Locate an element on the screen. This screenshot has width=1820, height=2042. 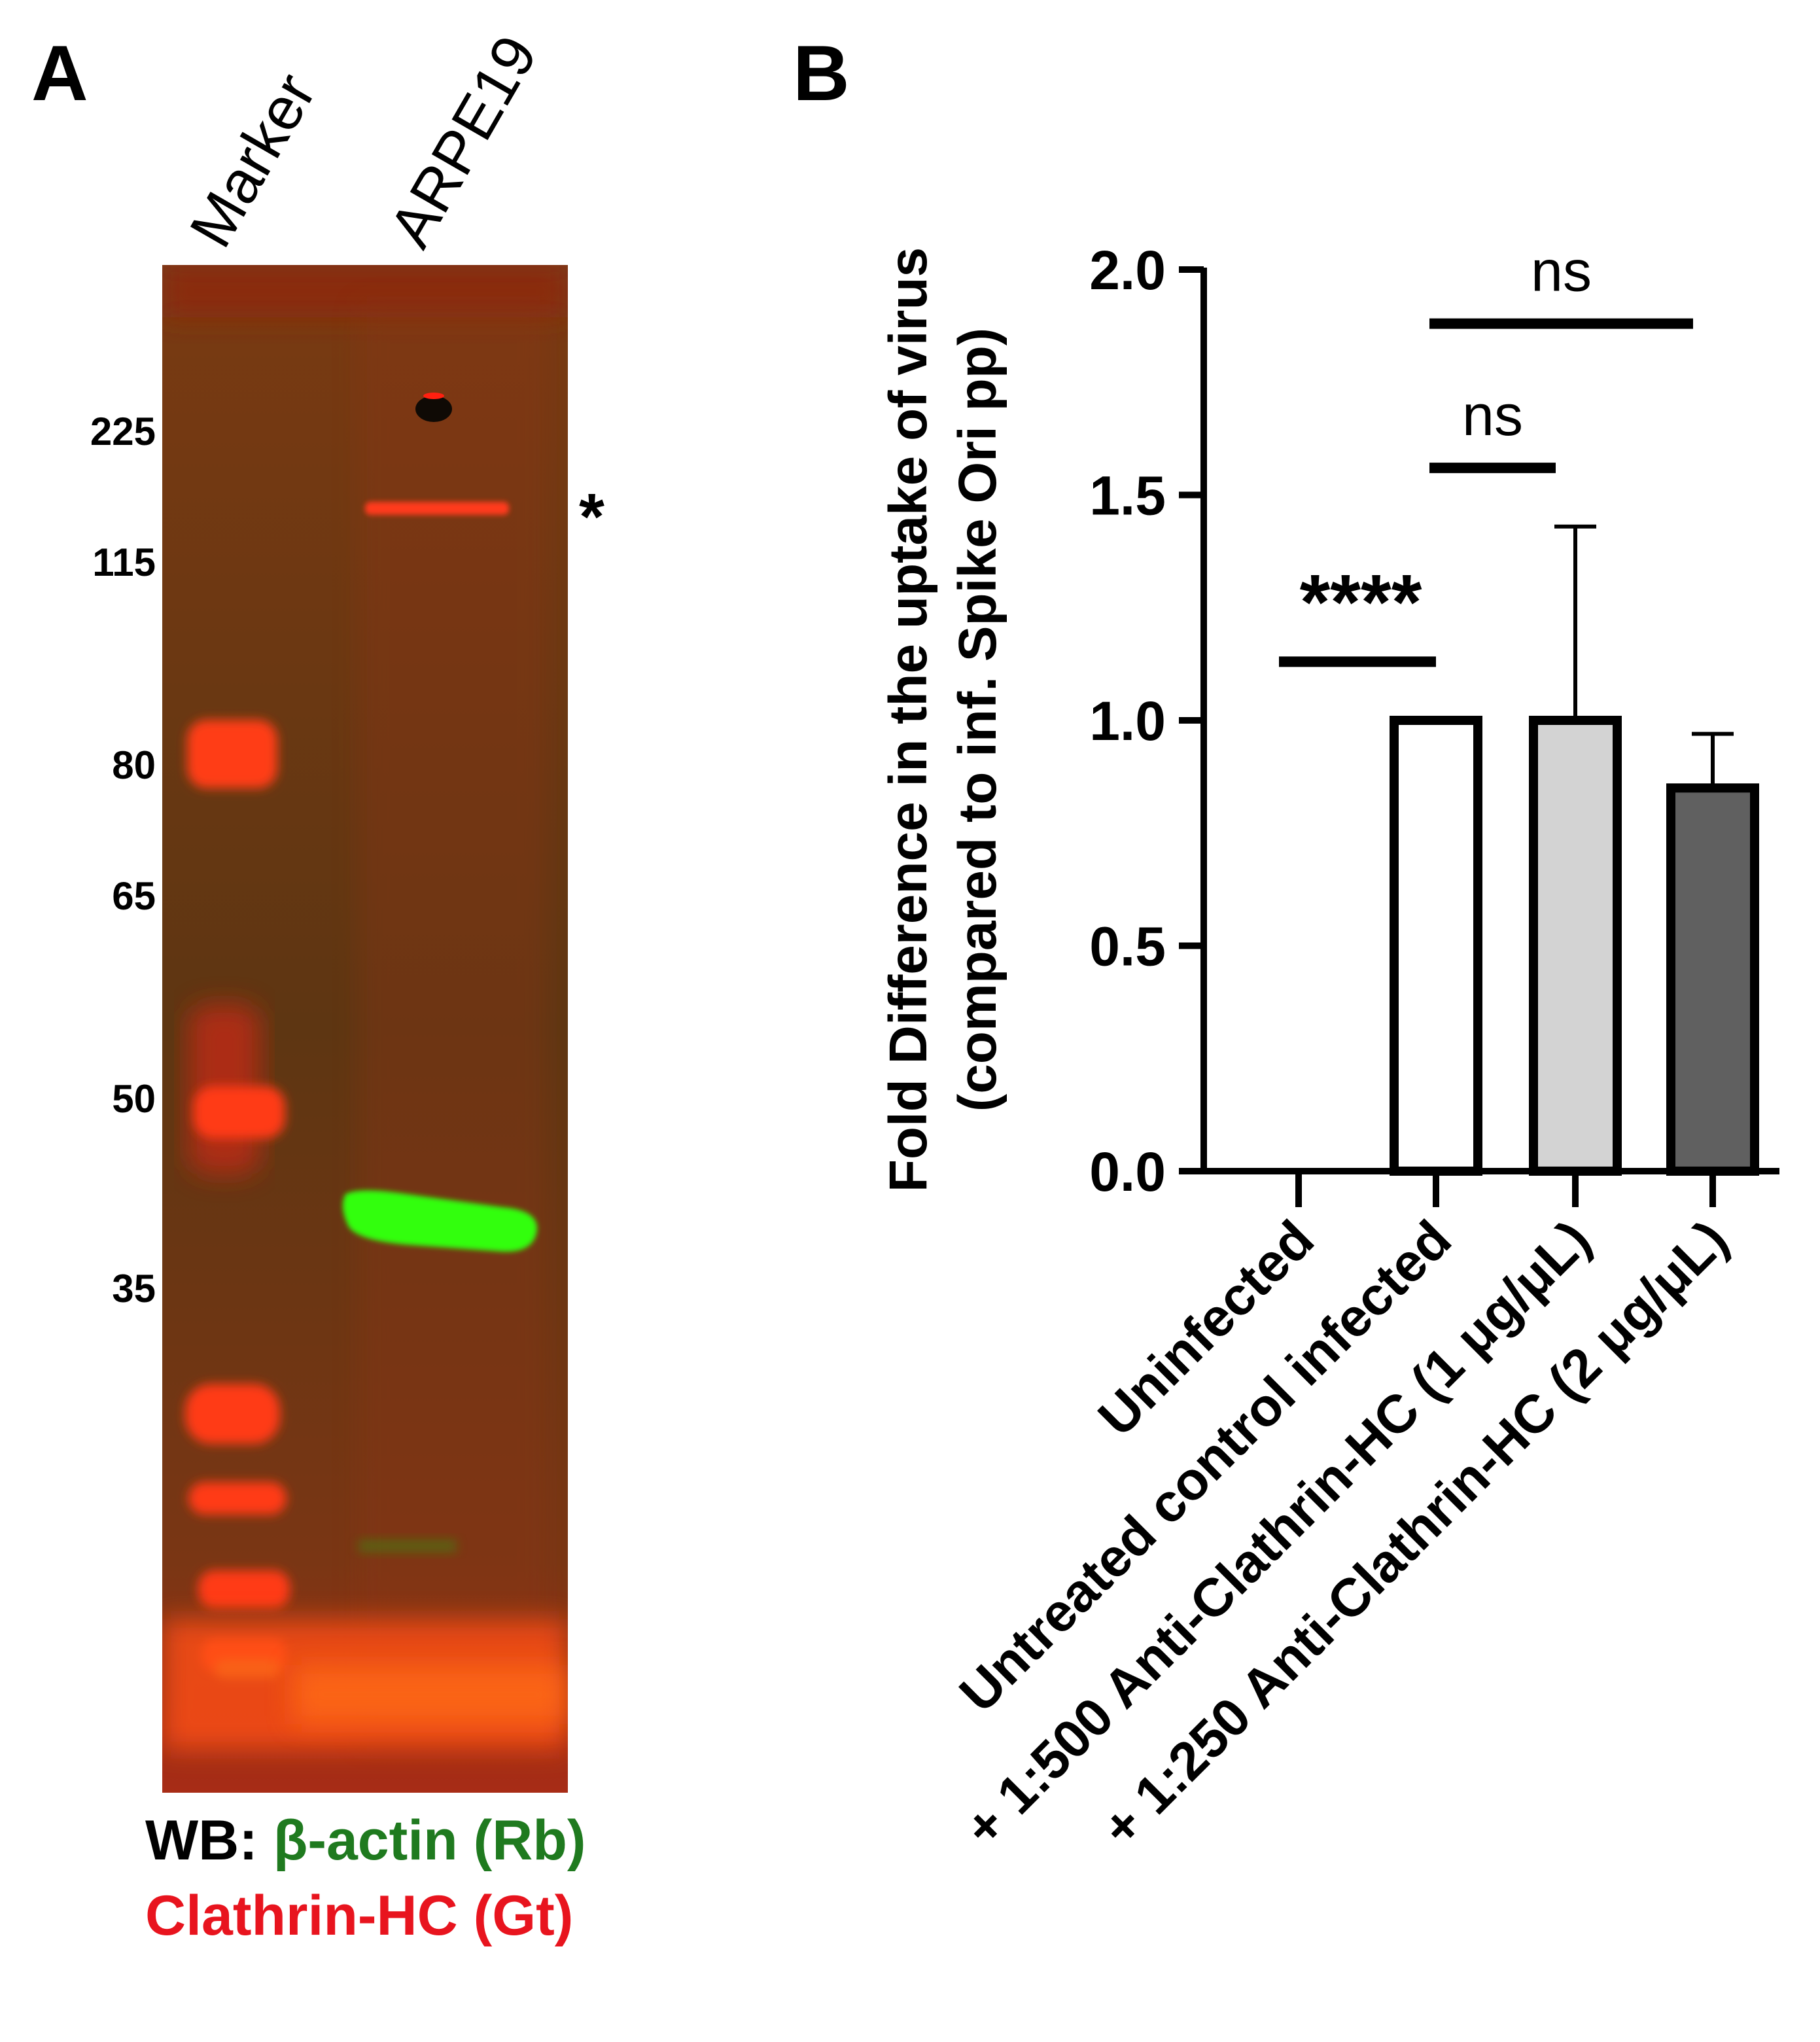
clathrin-hc-band is located at coordinates (437, 509).